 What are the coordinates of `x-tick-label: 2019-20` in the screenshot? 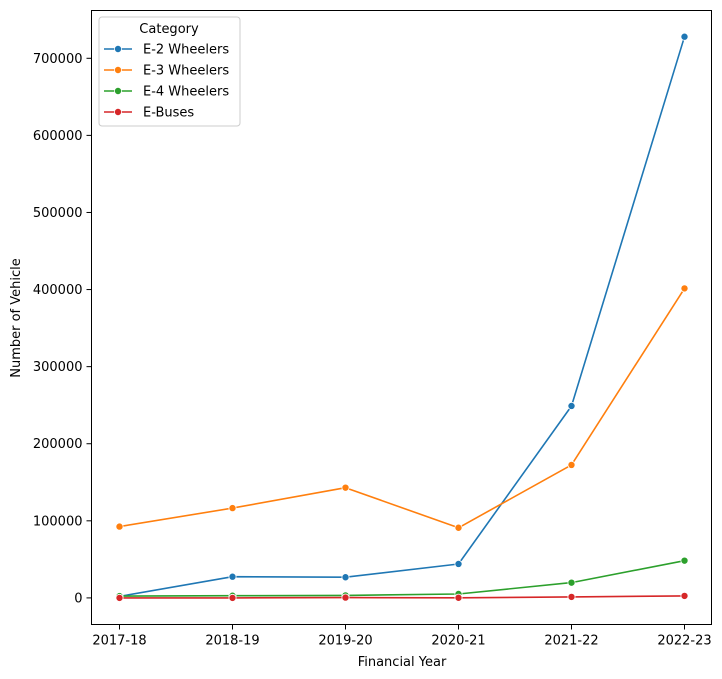 It's located at (345, 641).